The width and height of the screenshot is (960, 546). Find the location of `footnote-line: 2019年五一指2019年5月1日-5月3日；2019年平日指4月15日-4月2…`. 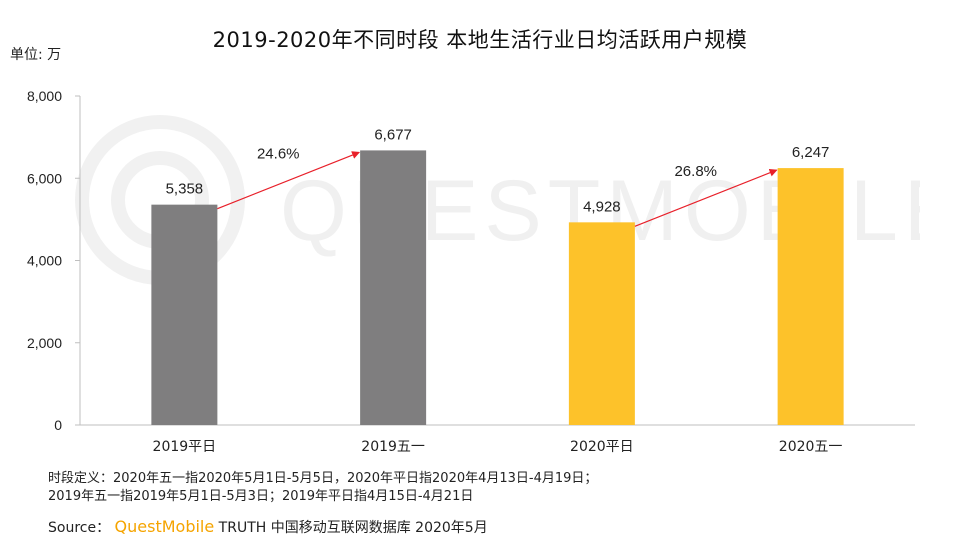

footnote-line: 2019年五一指2019年5月1日-5月3日；2019年平日指4月15日-4月2… is located at coordinates (261, 496).